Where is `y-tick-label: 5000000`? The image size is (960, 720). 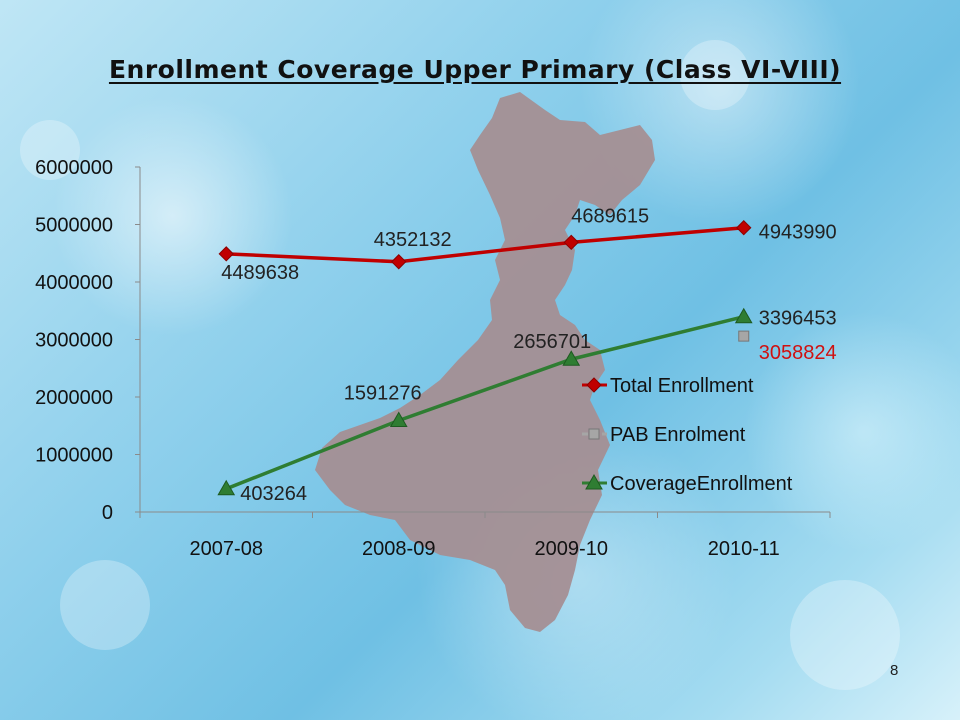
y-tick-label: 5000000 is located at coordinates (74, 226).